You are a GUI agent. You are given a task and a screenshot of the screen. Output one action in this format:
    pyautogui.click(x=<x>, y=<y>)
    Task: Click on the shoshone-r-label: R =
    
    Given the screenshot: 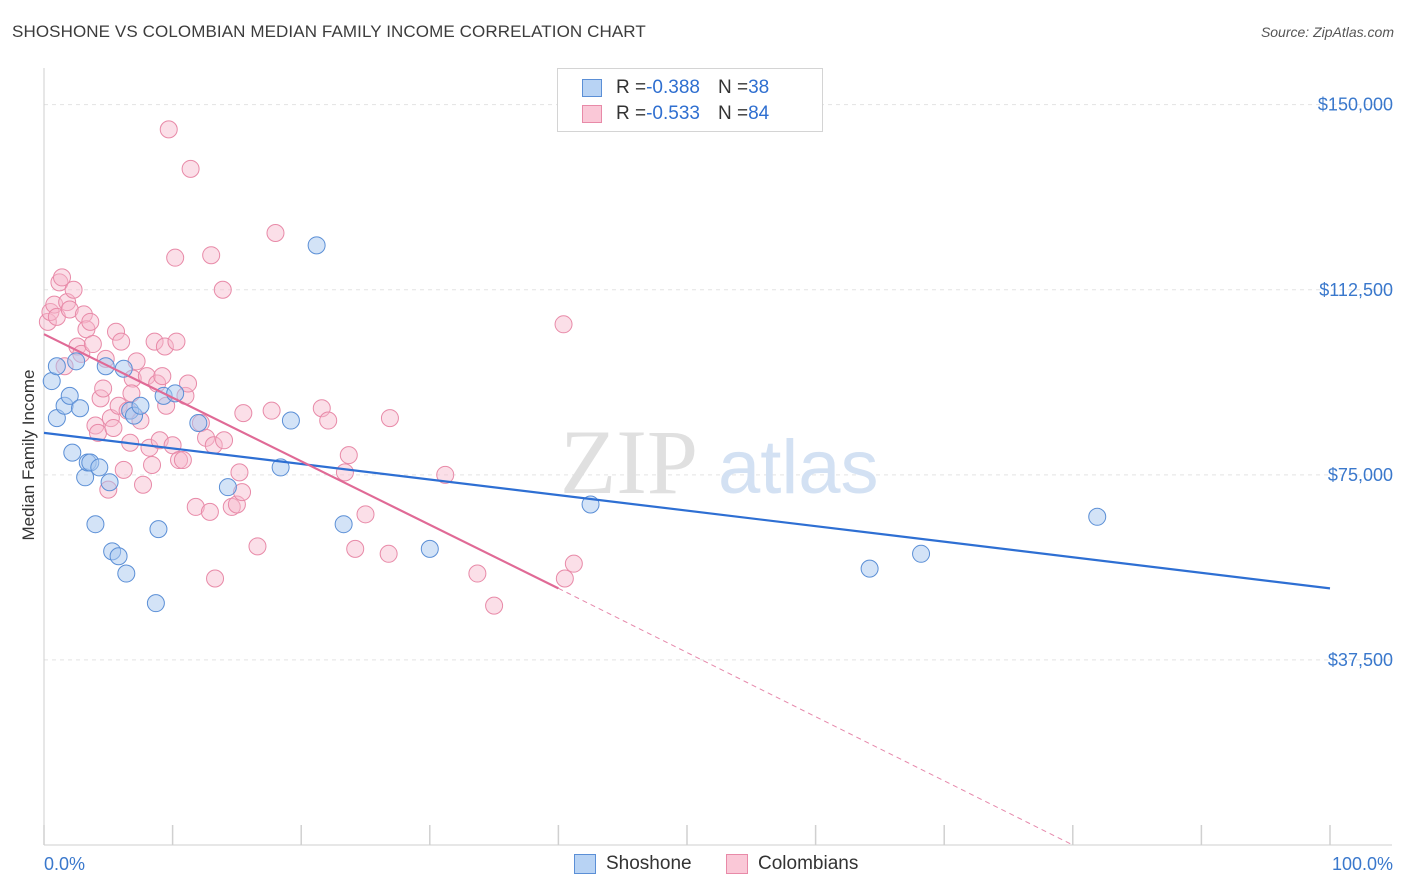 What is the action you would take?
    pyautogui.click(x=631, y=87)
    